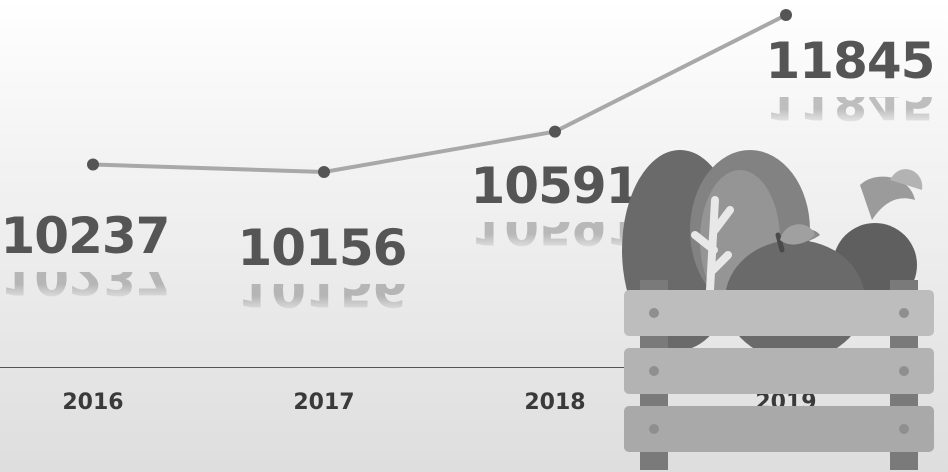 The image size is (948, 472). Describe the element at coordinates (452, 367) in the screenshot. I see `x-axis-line` at that location.